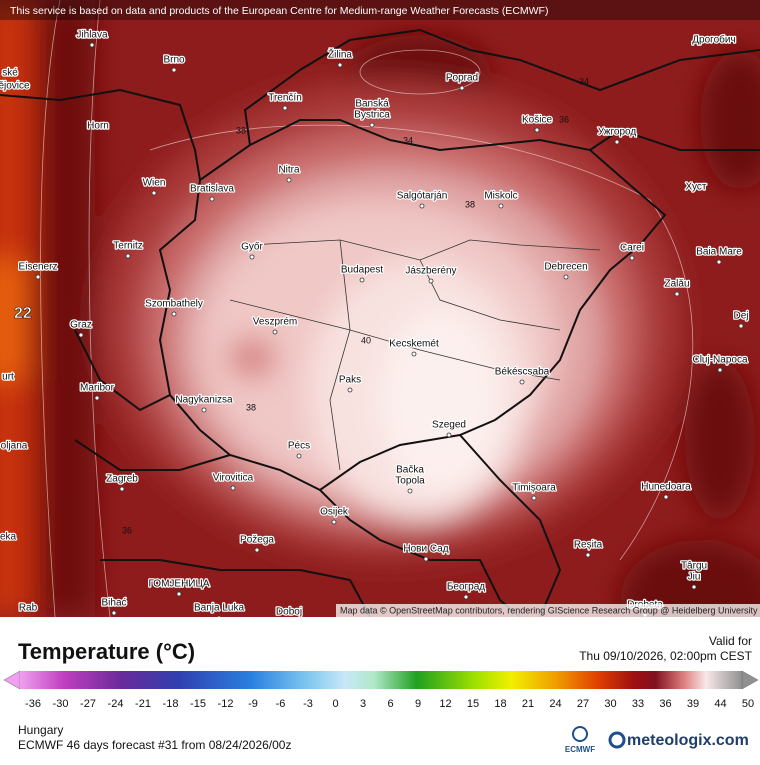 The width and height of the screenshot is (760, 765). I want to click on colorbar-tick-label: 18, so click(500, 704).